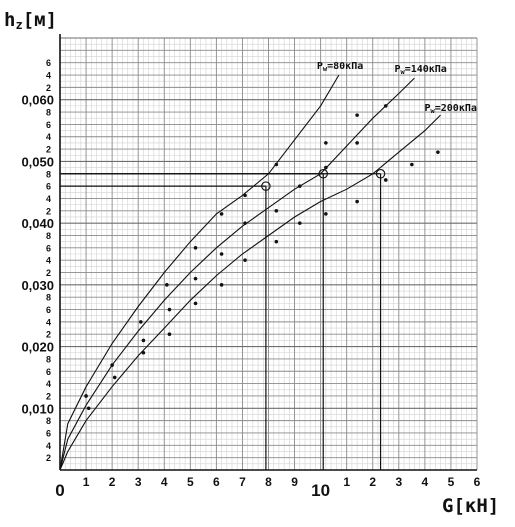  What do you see at coordinates (30, 20) in the screenshot?
I see `y-axis-label: hz[м]` at bounding box center [30, 20].